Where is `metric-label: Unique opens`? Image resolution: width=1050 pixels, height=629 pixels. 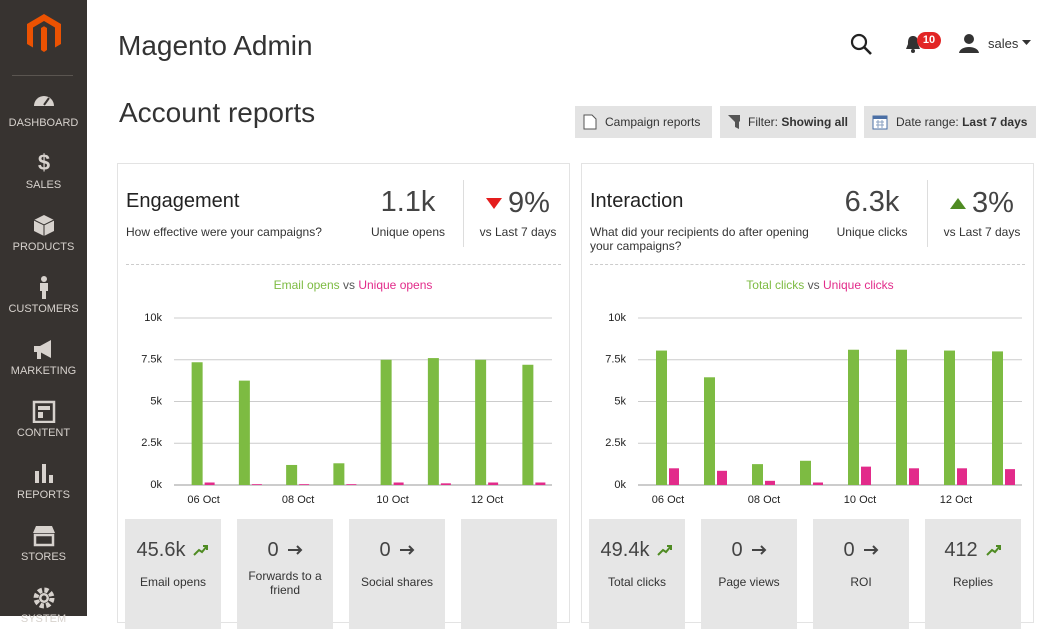
metric-label: Unique opens is located at coordinates (408, 232).